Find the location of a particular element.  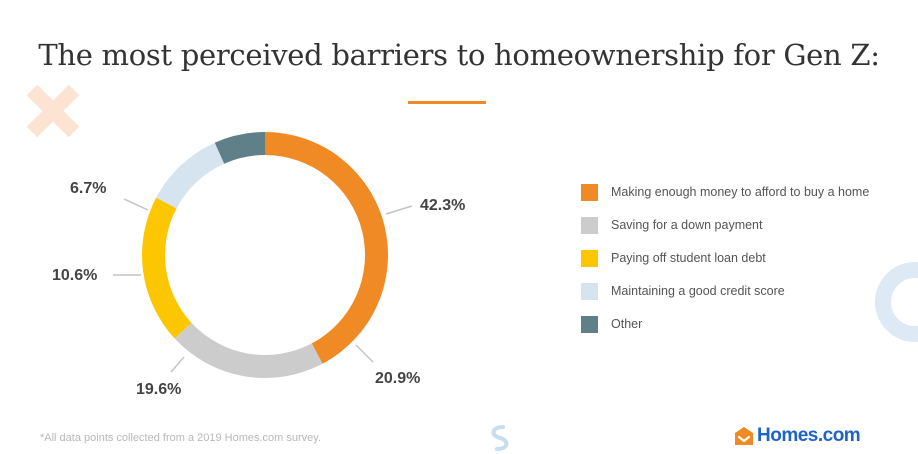

slice-value-label: 19.6% is located at coordinates (158, 389).